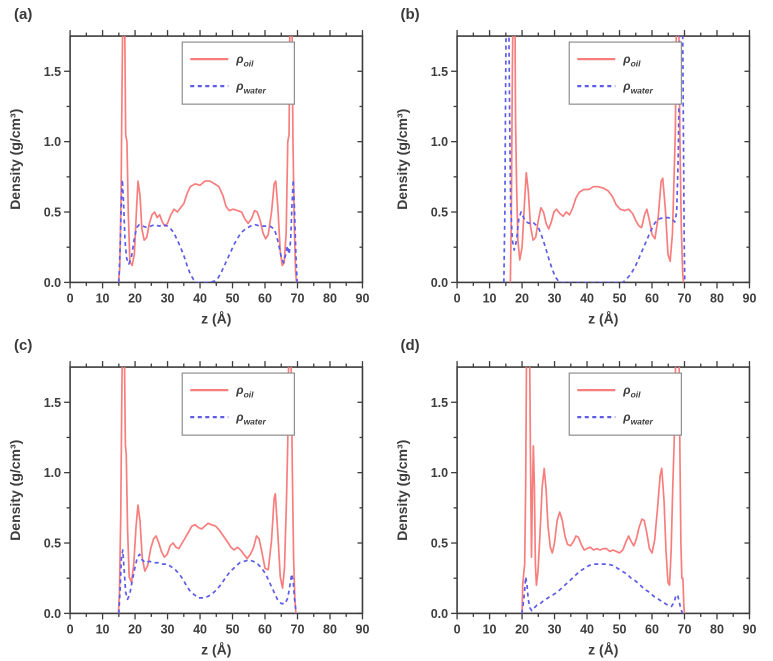 The image size is (773, 661). What do you see at coordinates (410, 345) in the screenshot?
I see `panel-label-d: (d)` at bounding box center [410, 345].